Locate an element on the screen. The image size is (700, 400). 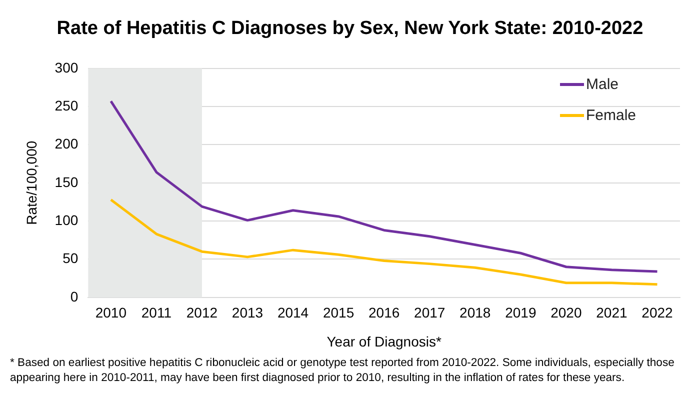
x-tick-label: 2018 is located at coordinates (475, 312).